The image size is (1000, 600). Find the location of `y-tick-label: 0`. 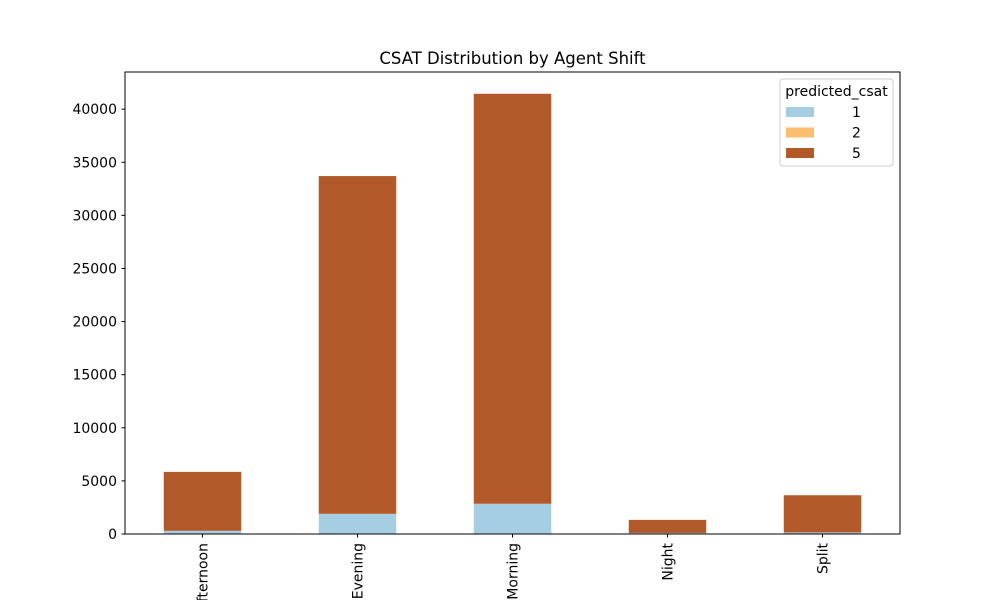

y-tick-label: 0 is located at coordinates (112, 535).